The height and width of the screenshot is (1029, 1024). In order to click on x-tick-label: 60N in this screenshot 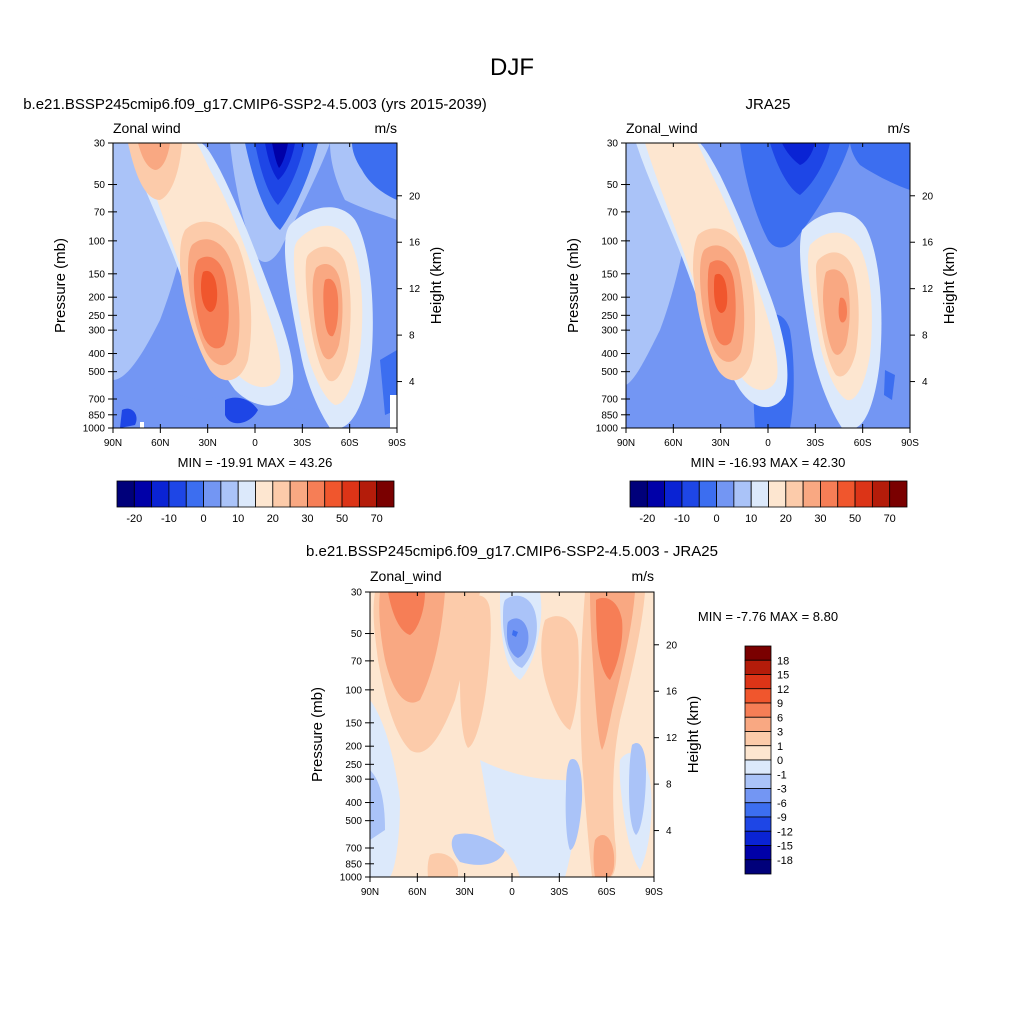, I will do `click(673, 443)`.